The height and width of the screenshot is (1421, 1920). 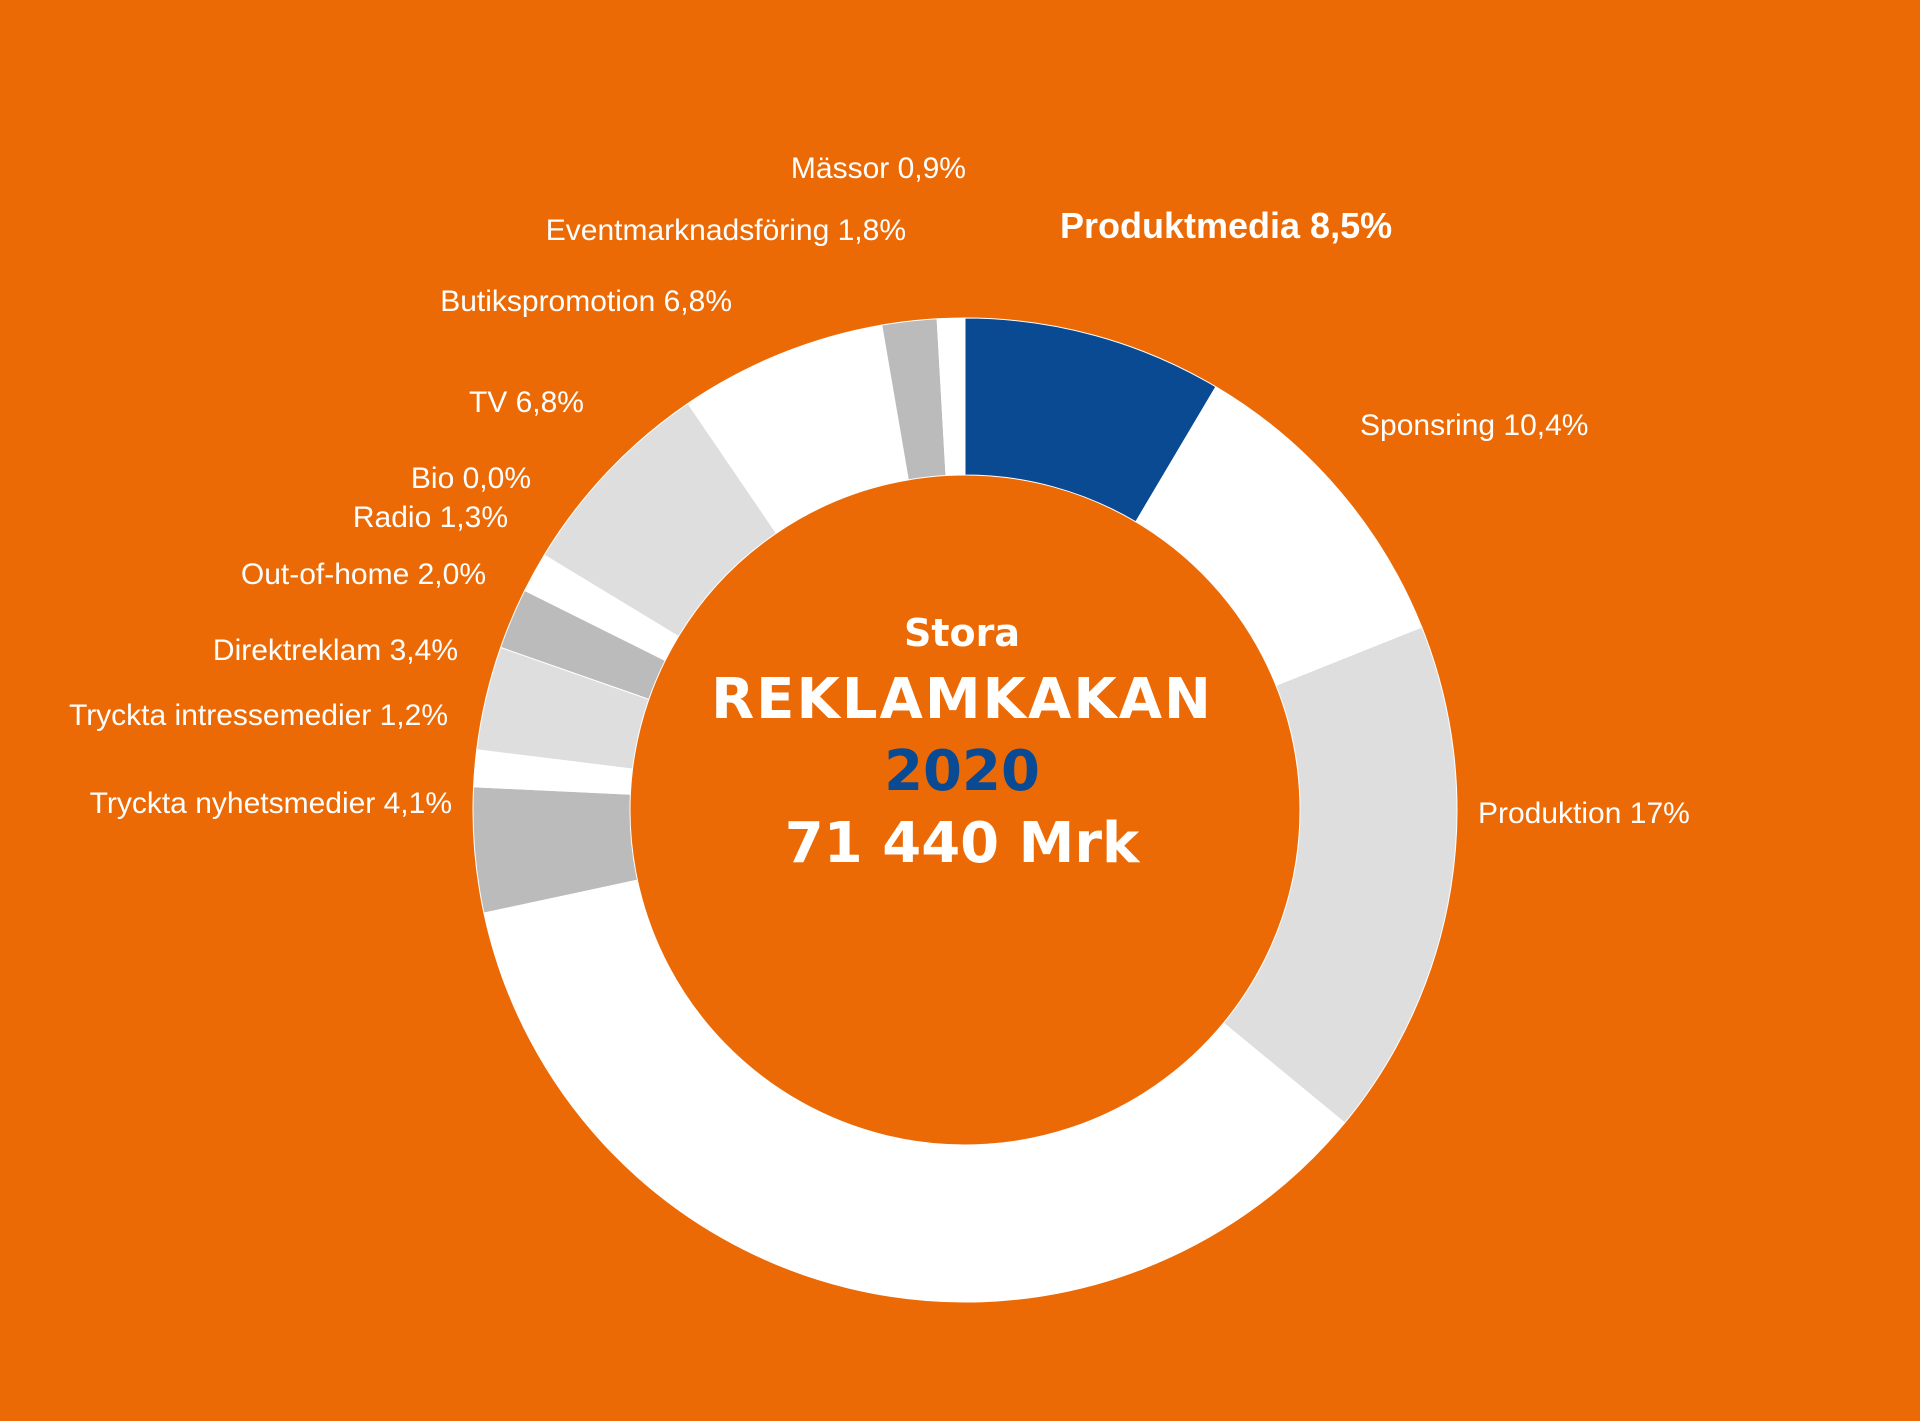 What do you see at coordinates (962, 633) in the screenshot?
I see `center-title-small: Stora` at bounding box center [962, 633].